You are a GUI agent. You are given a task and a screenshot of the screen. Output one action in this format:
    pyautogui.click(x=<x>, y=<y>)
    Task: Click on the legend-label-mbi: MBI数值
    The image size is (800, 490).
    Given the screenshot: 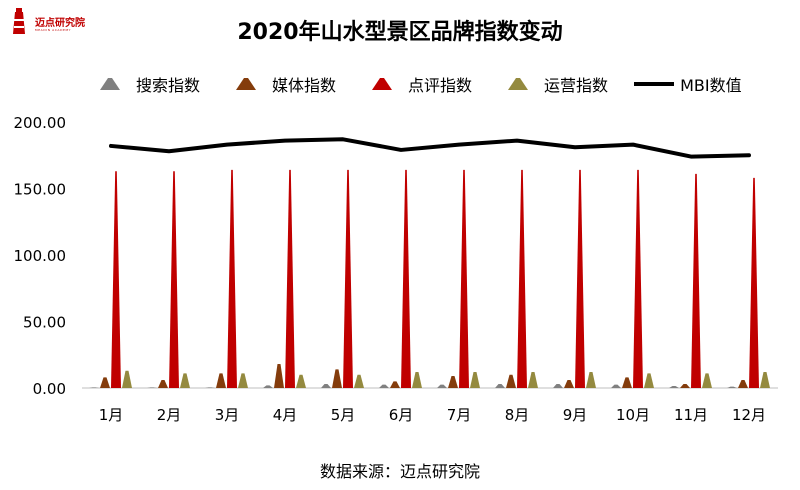 What is the action you would take?
    pyautogui.click(x=711, y=85)
    